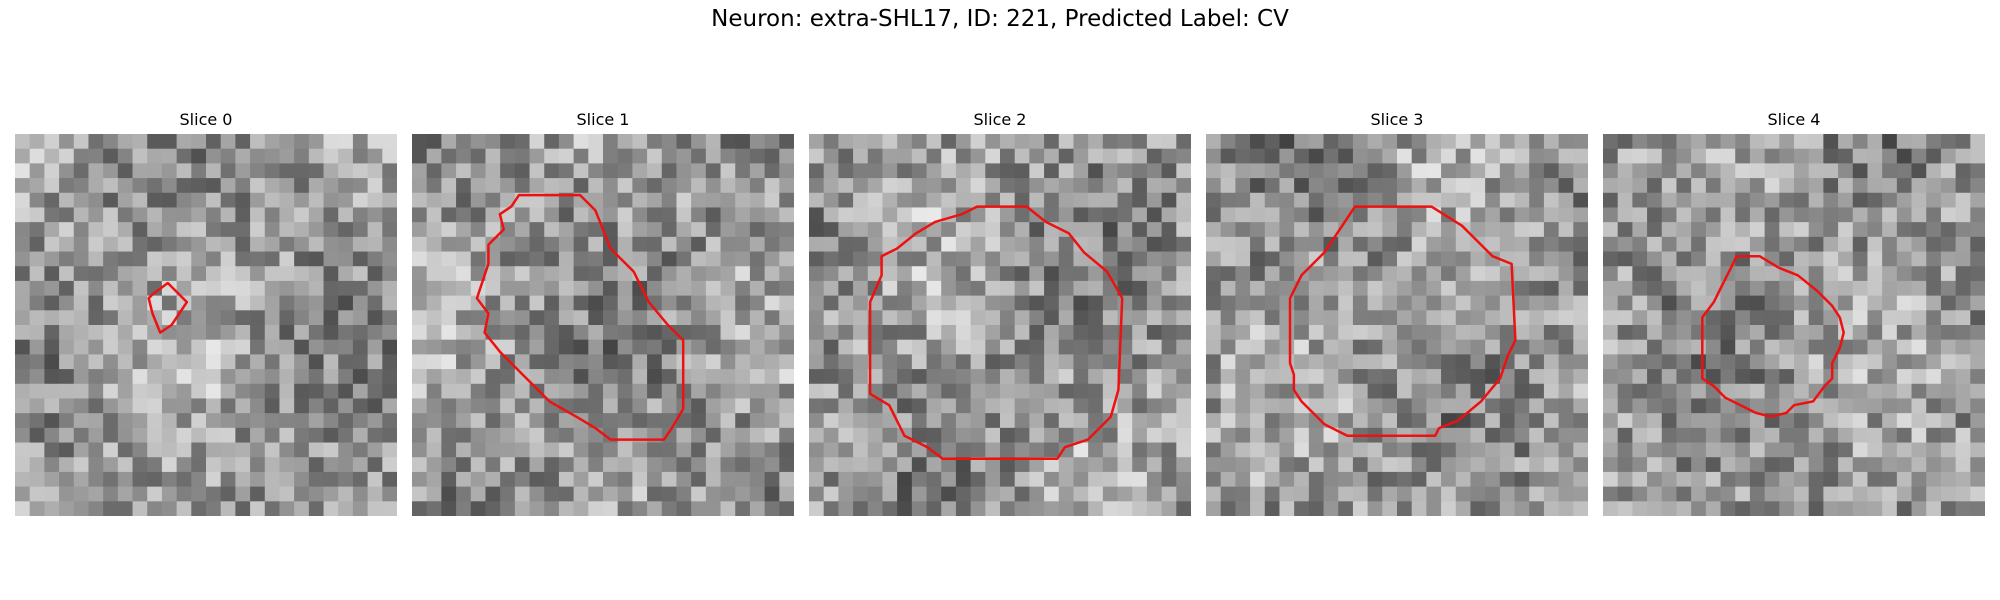 The height and width of the screenshot is (600, 2000). What do you see at coordinates (206, 119) in the screenshot?
I see `slice-title: Slice 0` at bounding box center [206, 119].